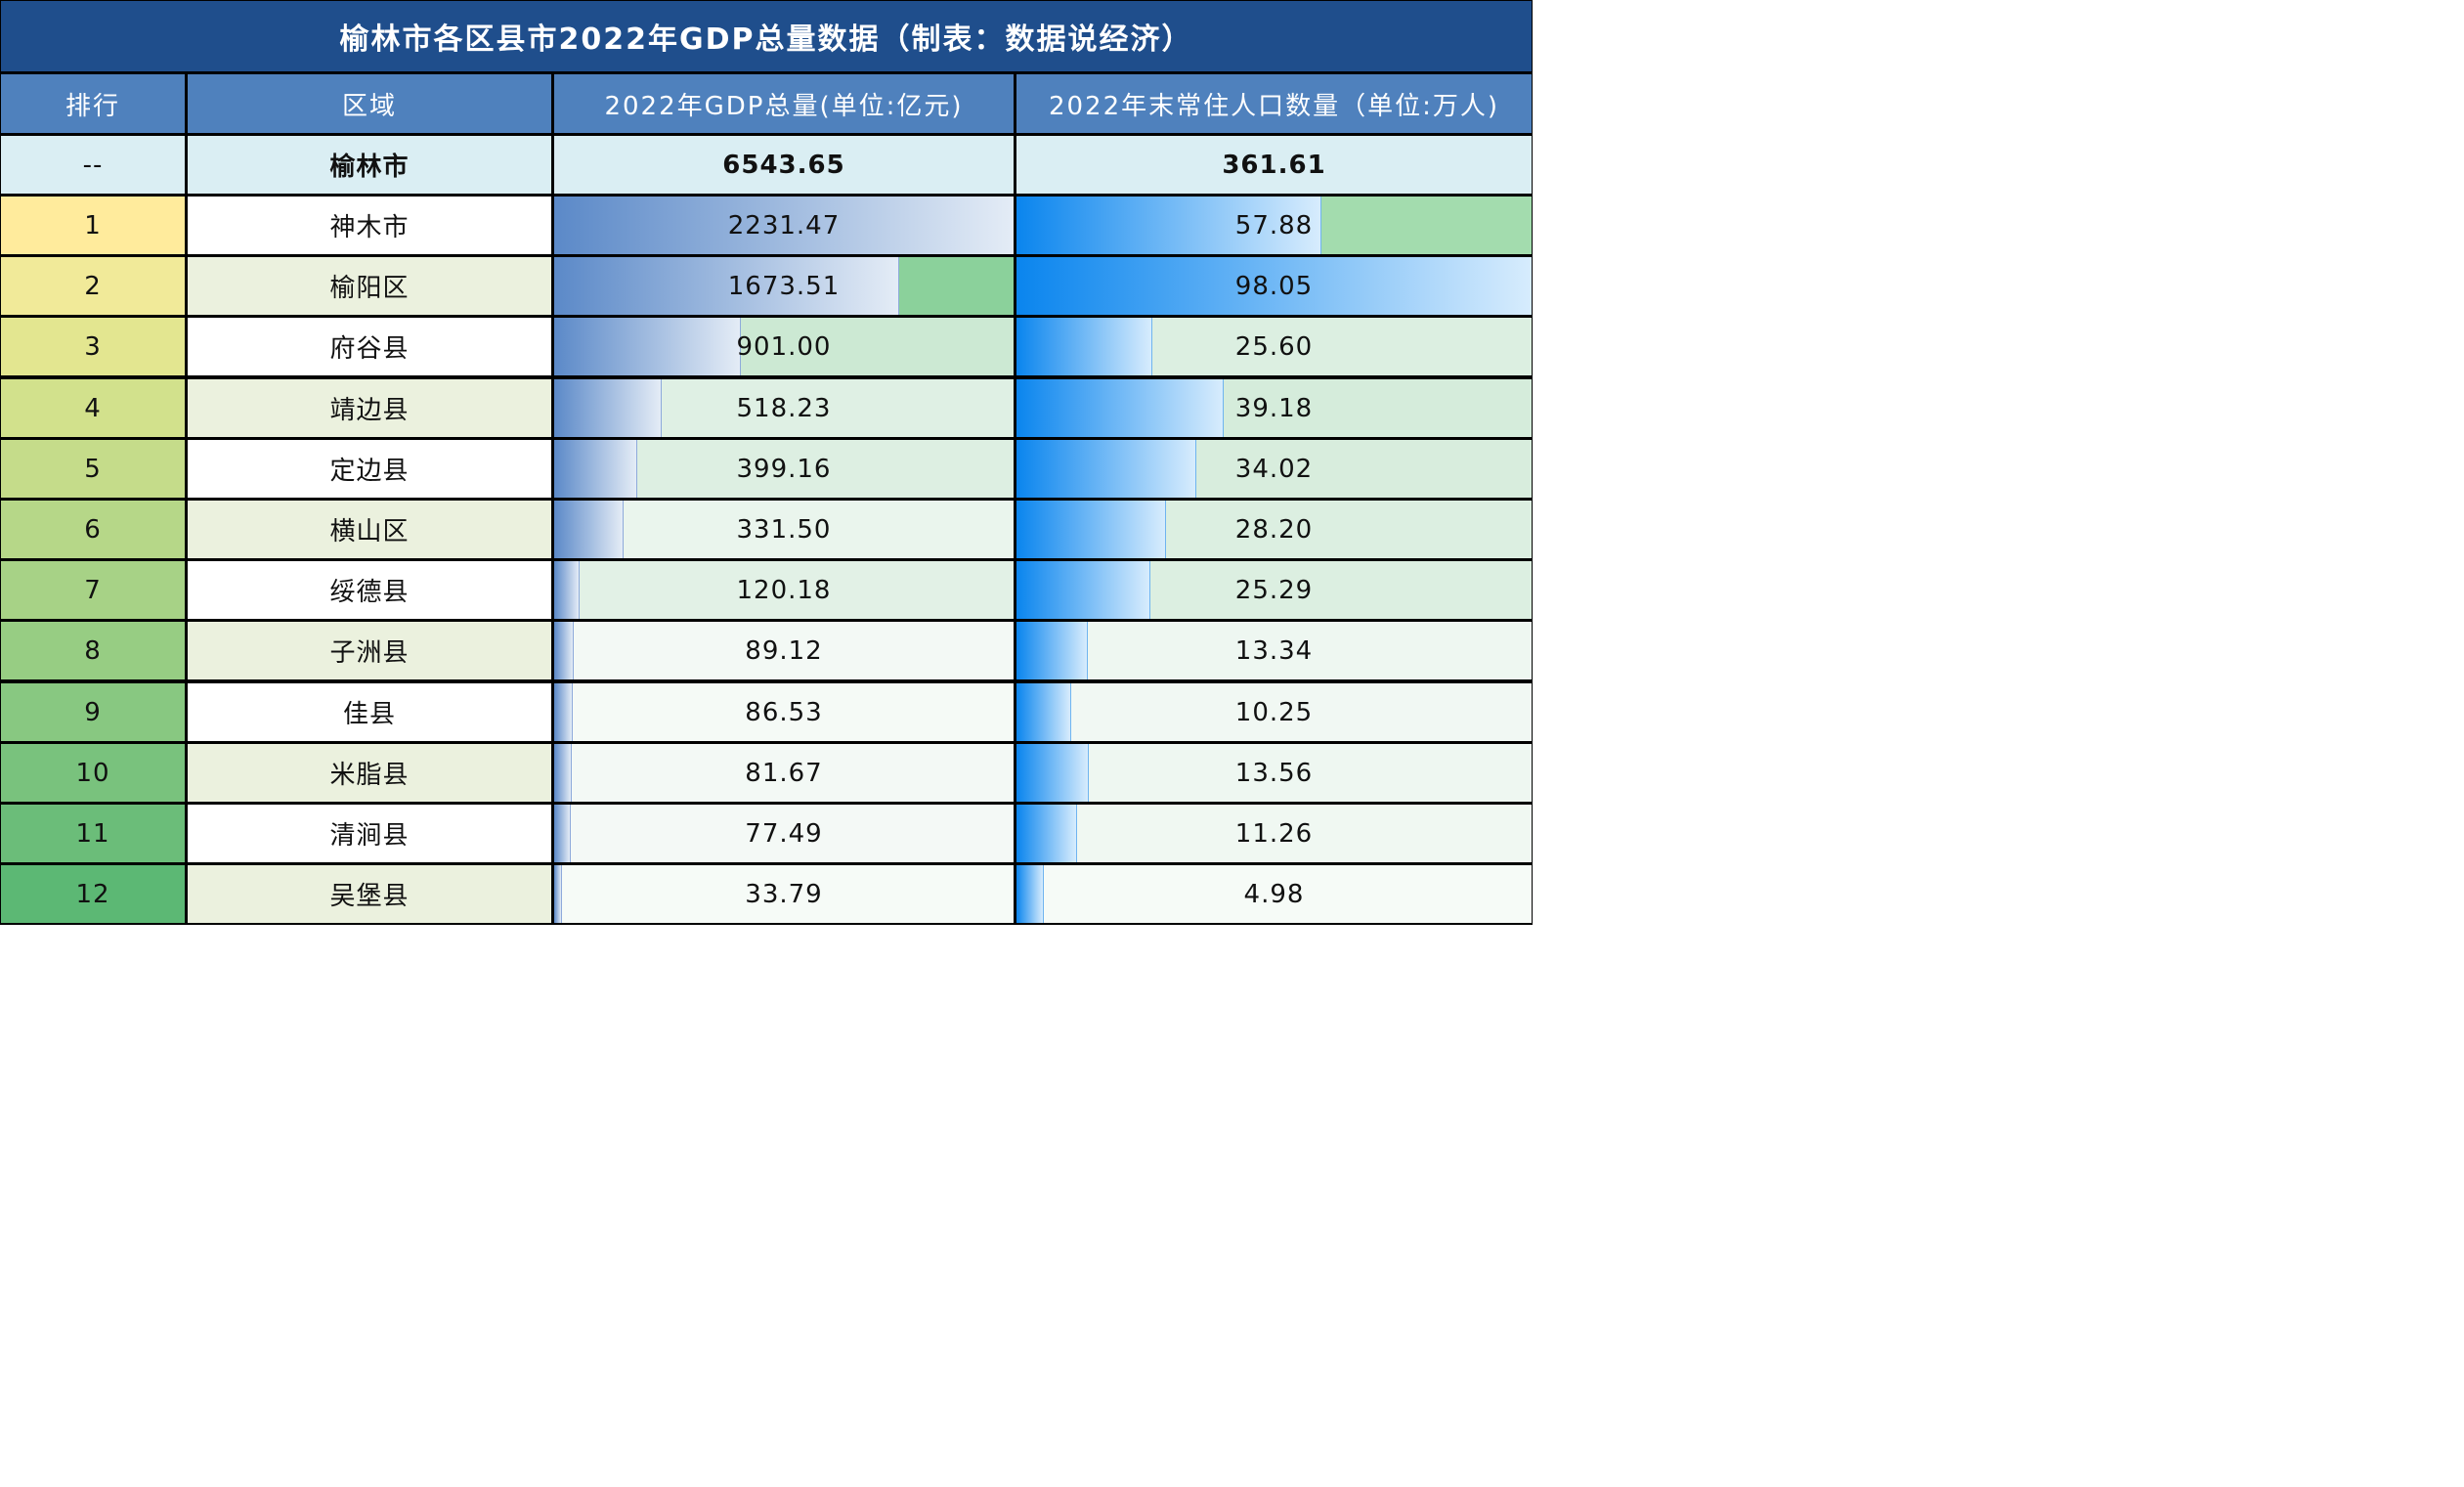 The width and height of the screenshot is (2464, 1487). I want to click on region-label: 定边县, so click(369, 471).